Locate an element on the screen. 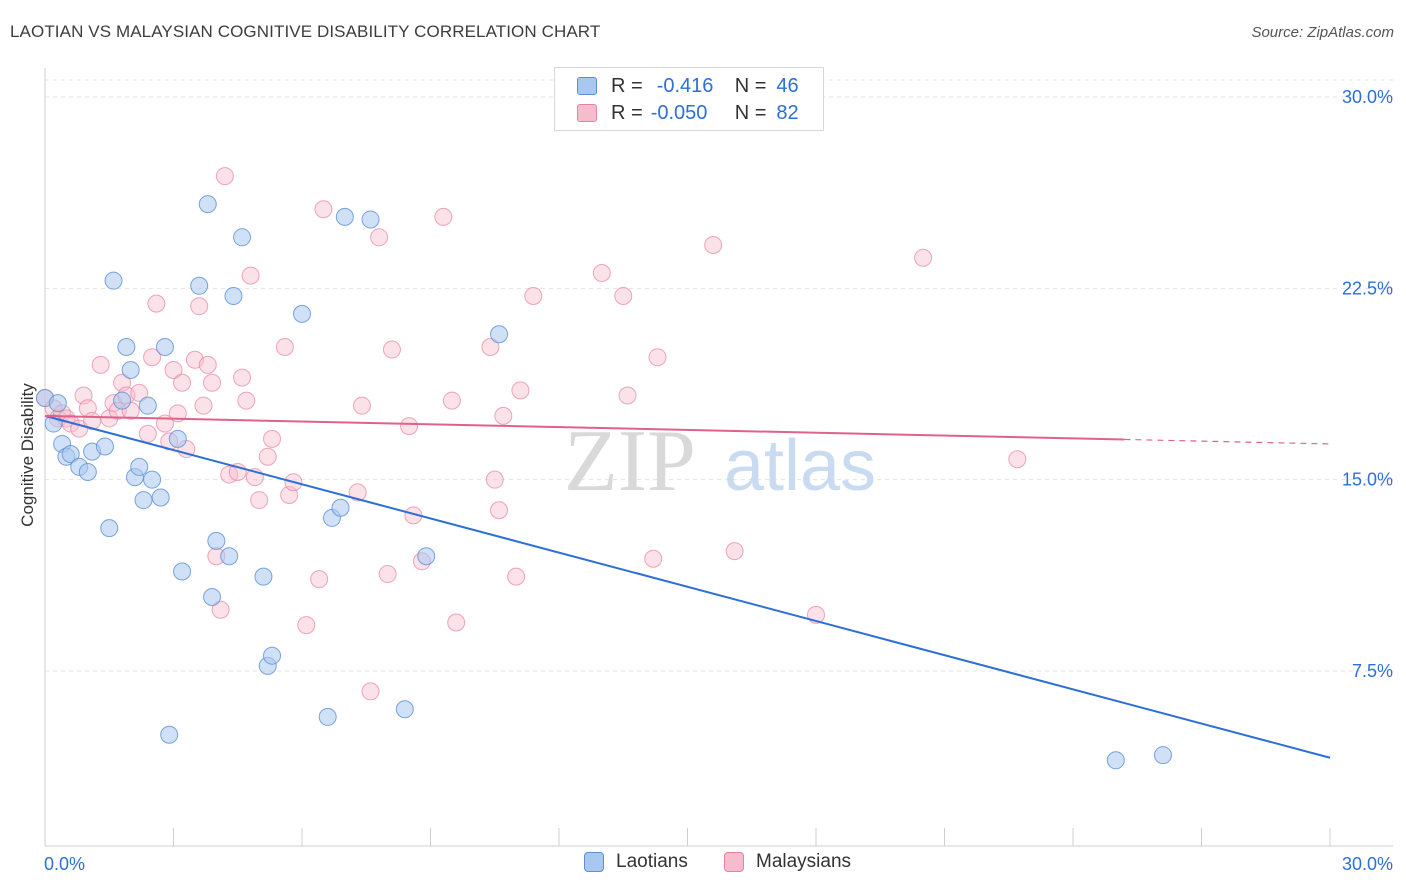 This screenshot has height=892, width=1406. watermark-atlas: atlas is located at coordinates (800, 466).